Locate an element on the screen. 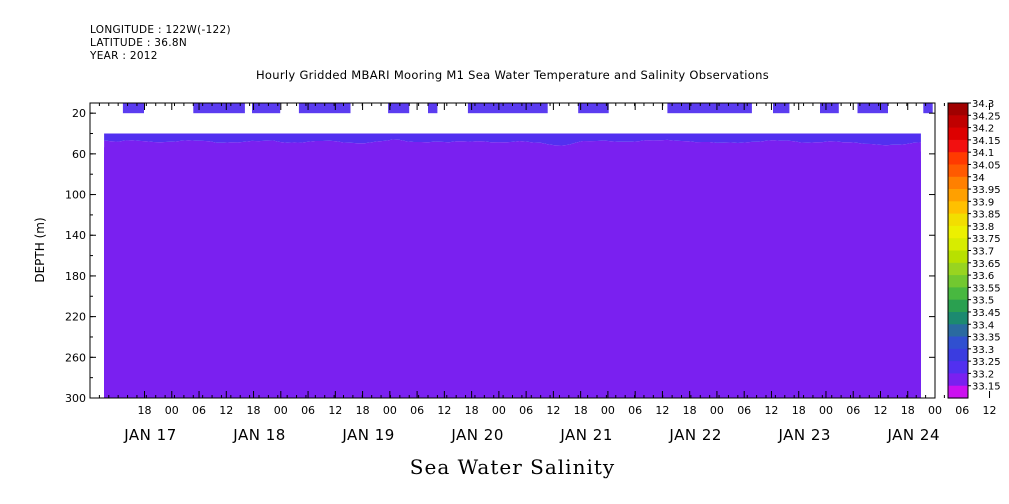 This screenshot has height=504, width=1009. colorbar-label: 34.15 is located at coordinates (986, 141).